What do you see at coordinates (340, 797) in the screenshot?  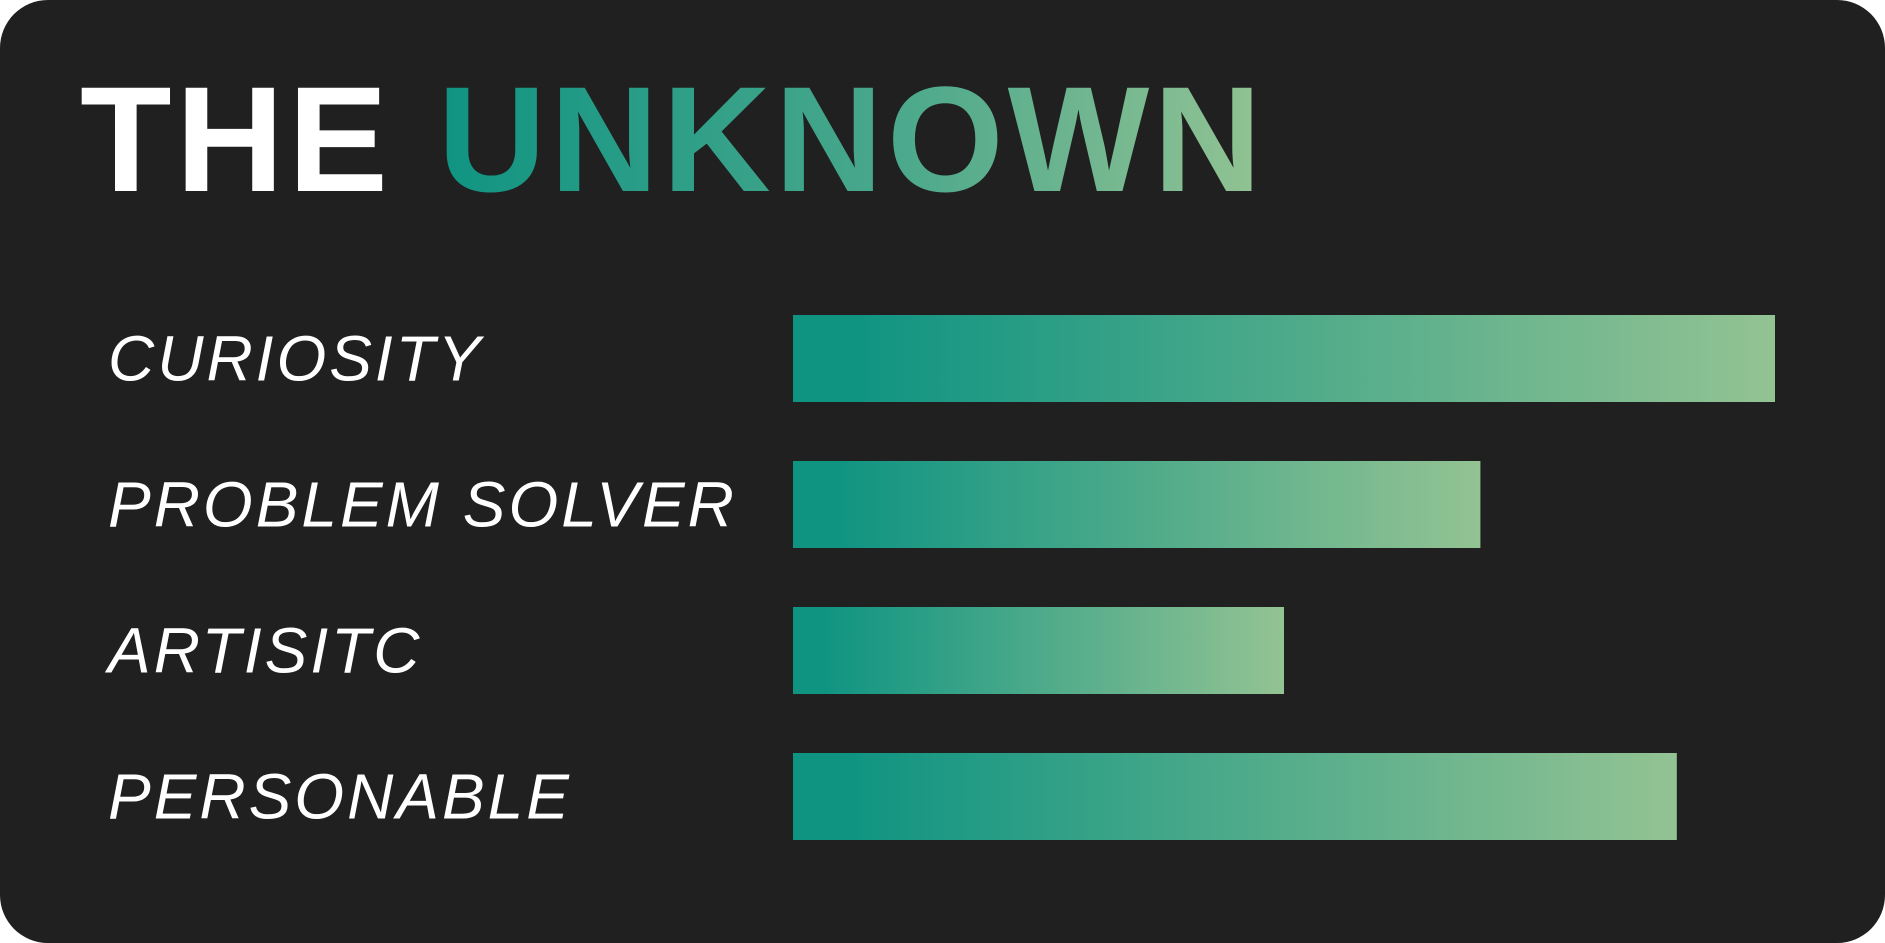 I see `category-label-personable: PERSONABLE` at bounding box center [340, 797].